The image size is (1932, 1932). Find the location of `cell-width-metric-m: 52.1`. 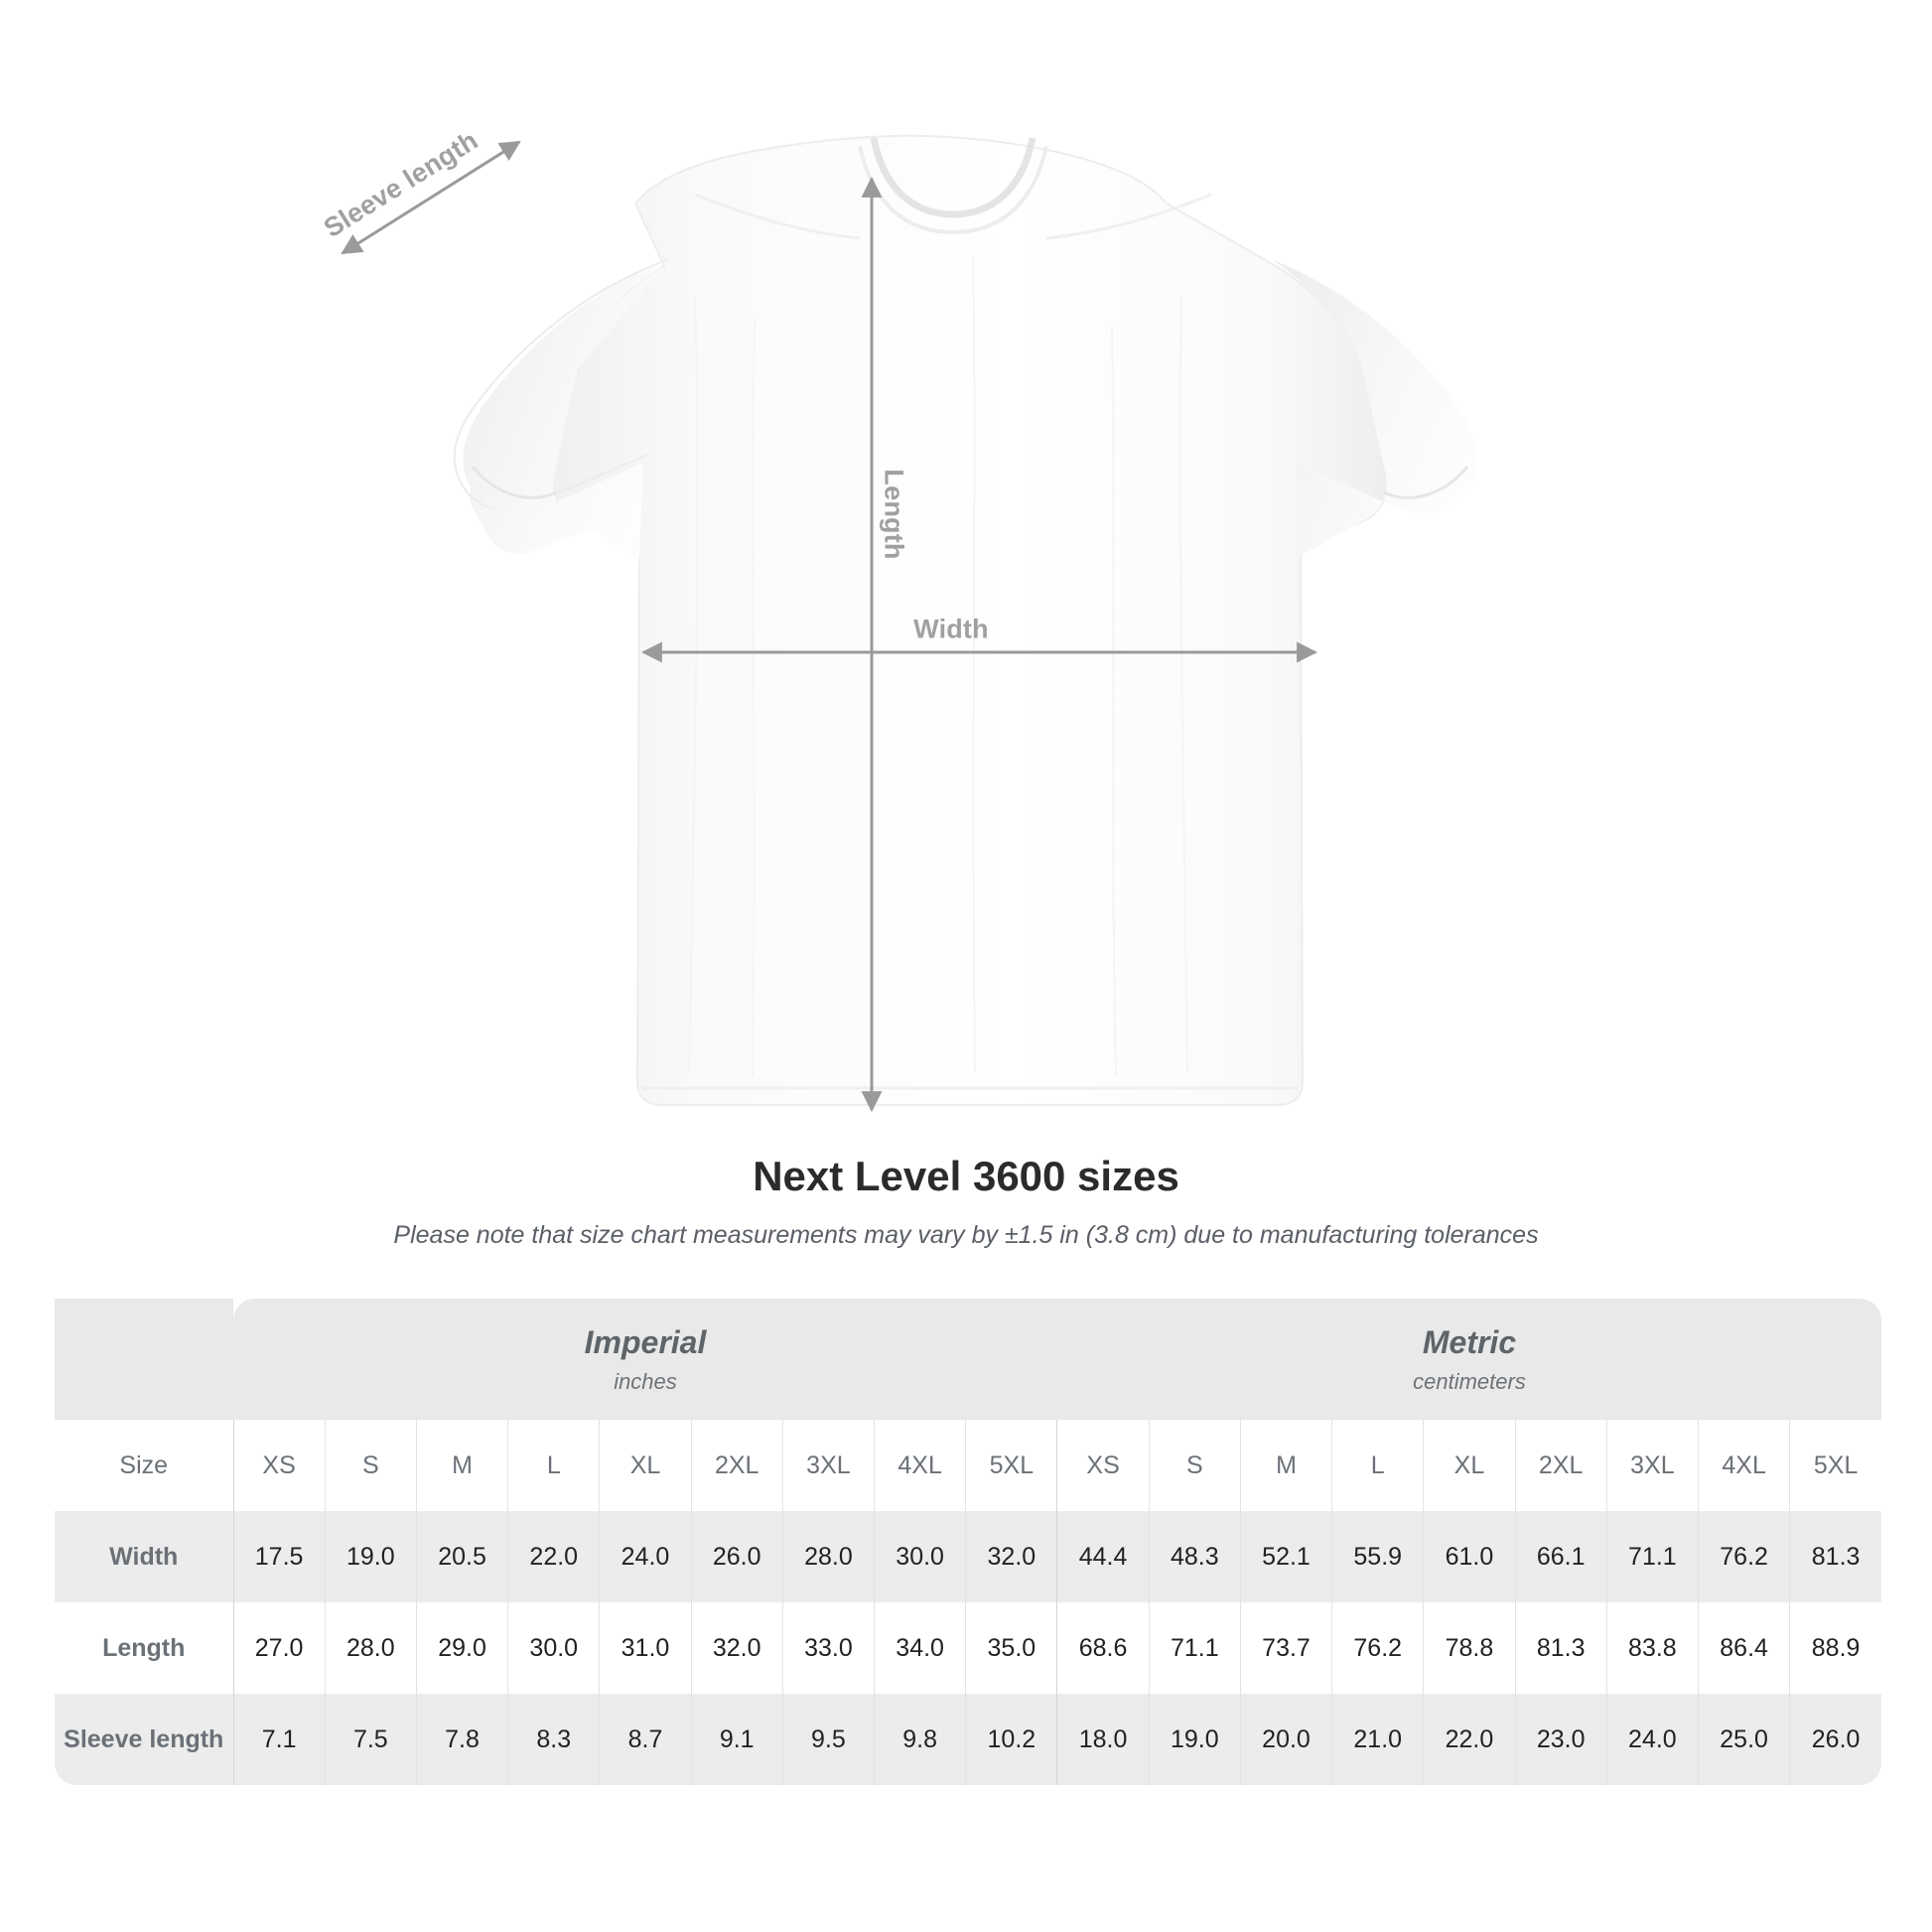

cell-width-metric-m: 52.1 is located at coordinates (1286, 1557).